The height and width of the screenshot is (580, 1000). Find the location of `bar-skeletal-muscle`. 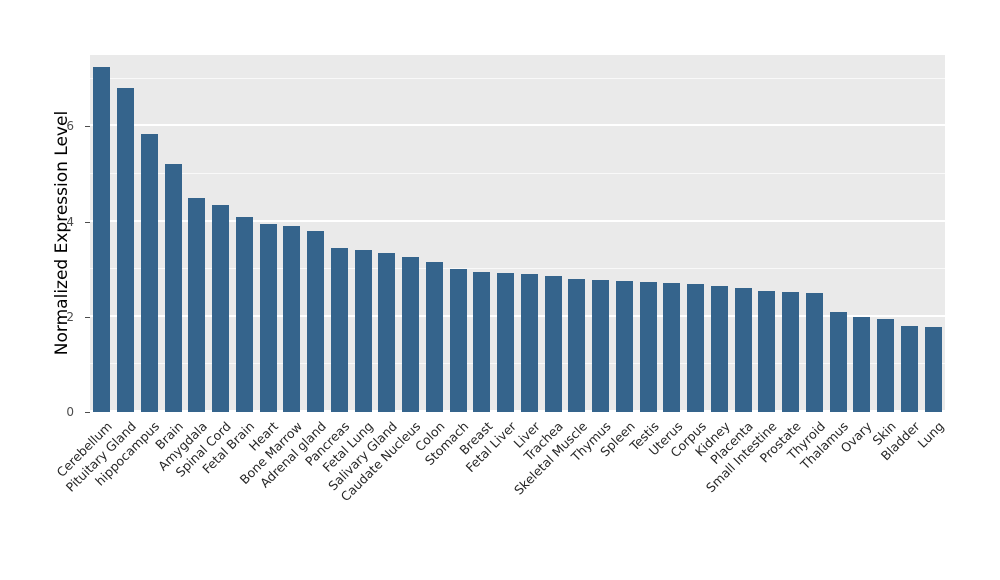

bar-skeletal-muscle is located at coordinates (577, 345).